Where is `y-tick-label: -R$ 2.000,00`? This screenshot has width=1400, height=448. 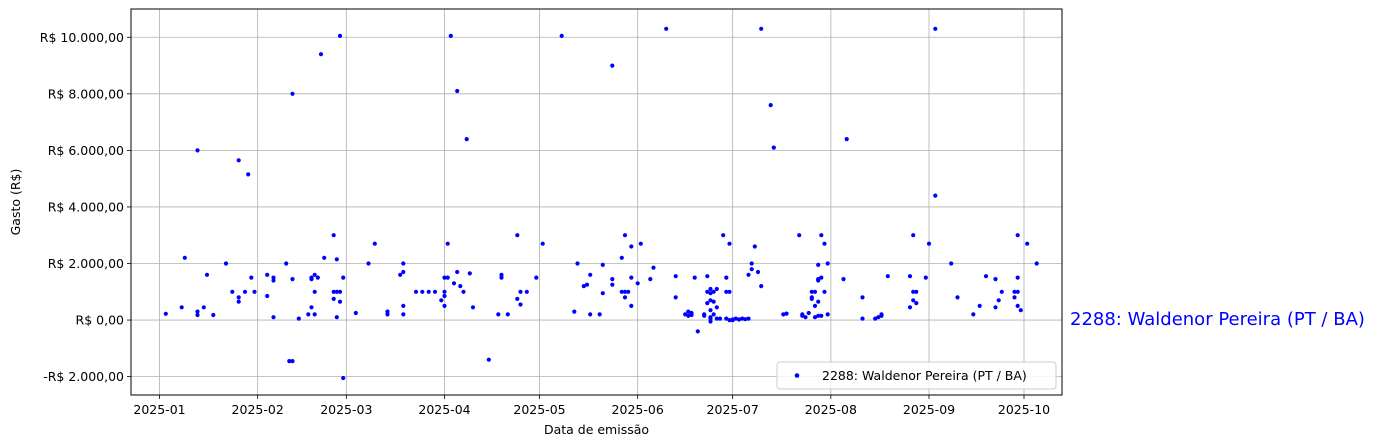
y-tick-label: -R$ 2.000,00 is located at coordinates (83, 376).